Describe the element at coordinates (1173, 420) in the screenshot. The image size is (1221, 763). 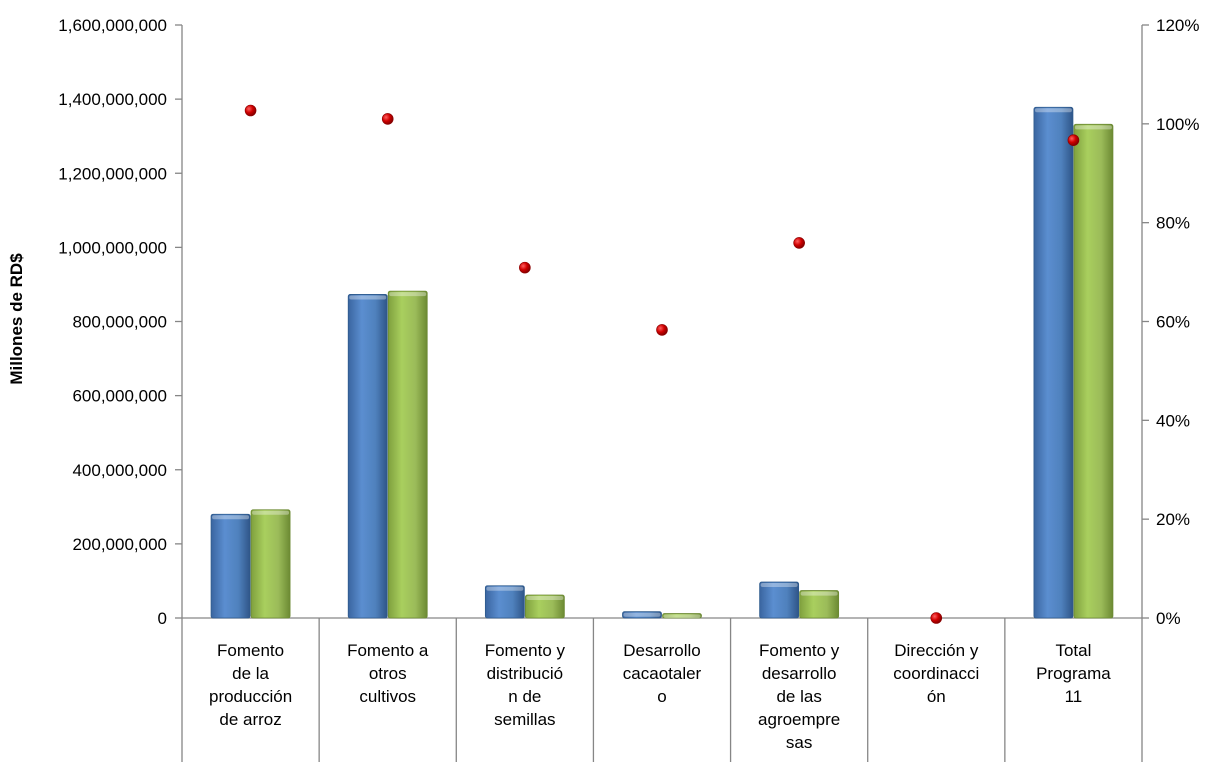
I see `y2-tick-label: 40%` at that location.